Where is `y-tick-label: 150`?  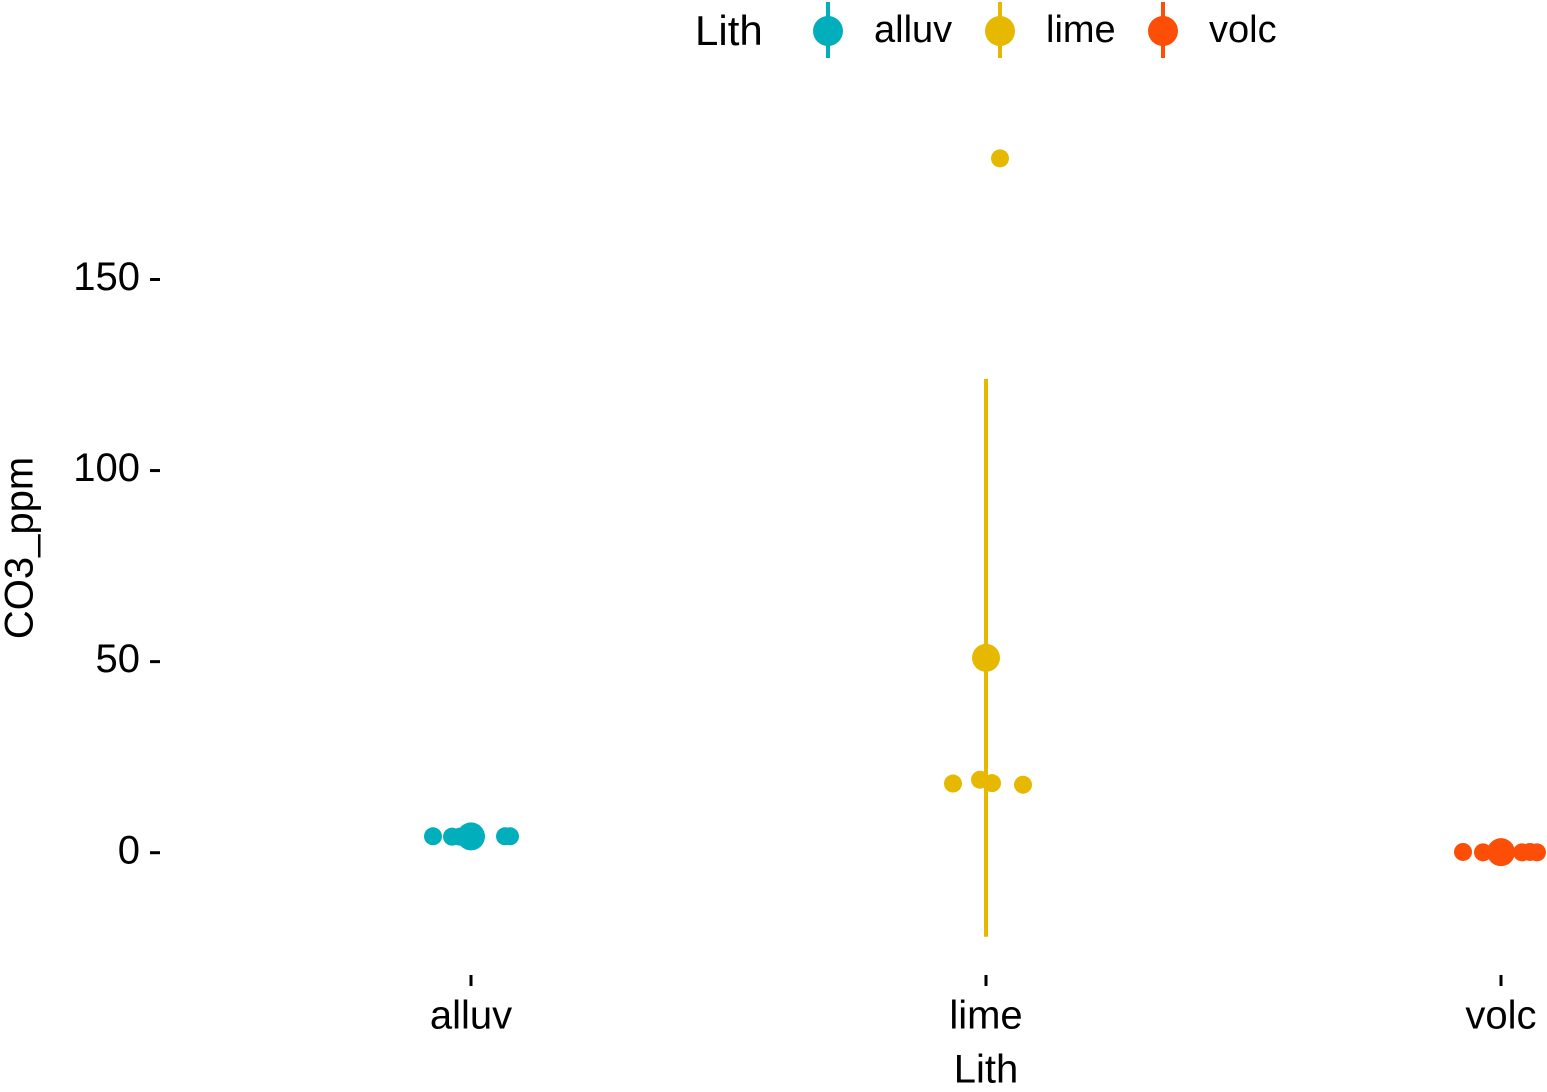
y-tick-label: 150 is located at coordinates (106, 277).